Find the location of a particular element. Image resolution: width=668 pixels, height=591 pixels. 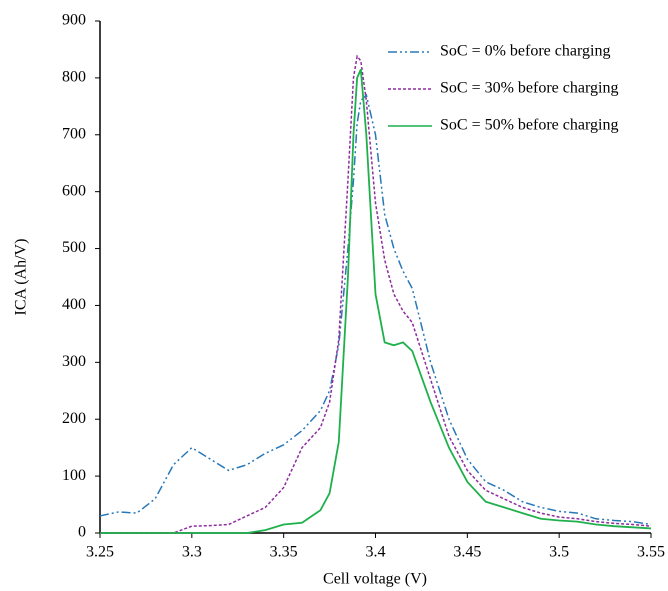

legend-label: SoC = 30% before charging is located at coordinates (529, 88).